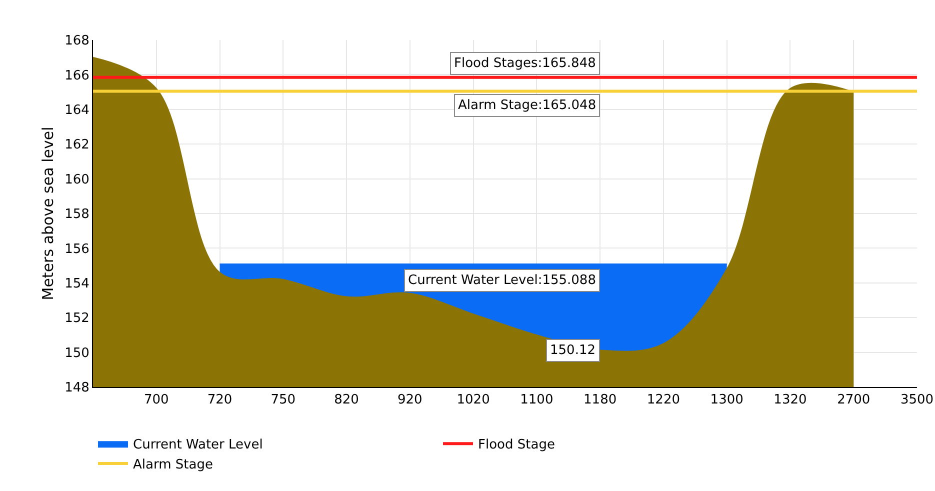  I want to click on legend-label: Alarm Stage, so click(173, 465).